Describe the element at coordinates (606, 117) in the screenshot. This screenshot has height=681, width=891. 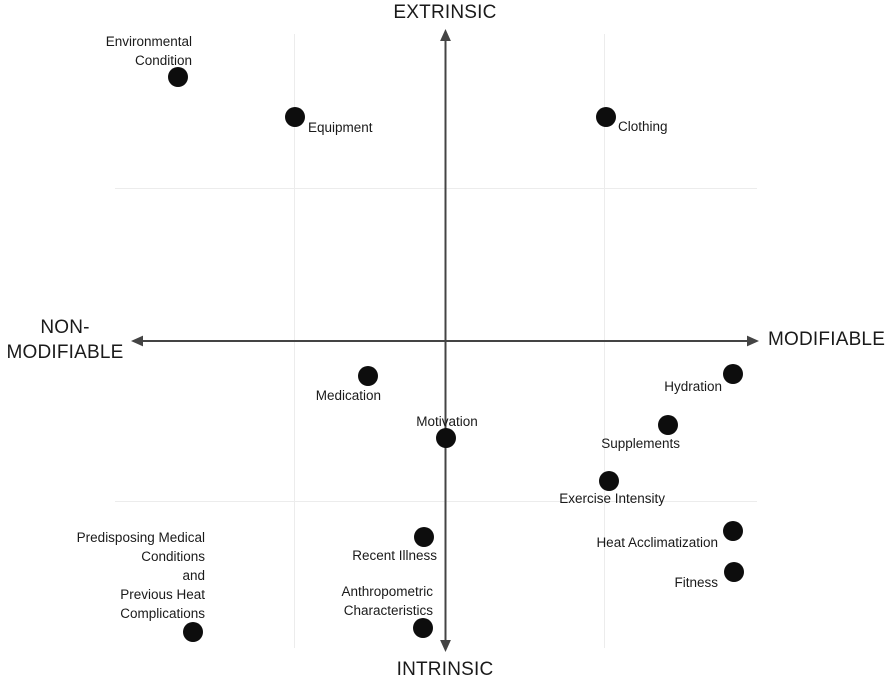
I see `point-dot-clothing` at that location.